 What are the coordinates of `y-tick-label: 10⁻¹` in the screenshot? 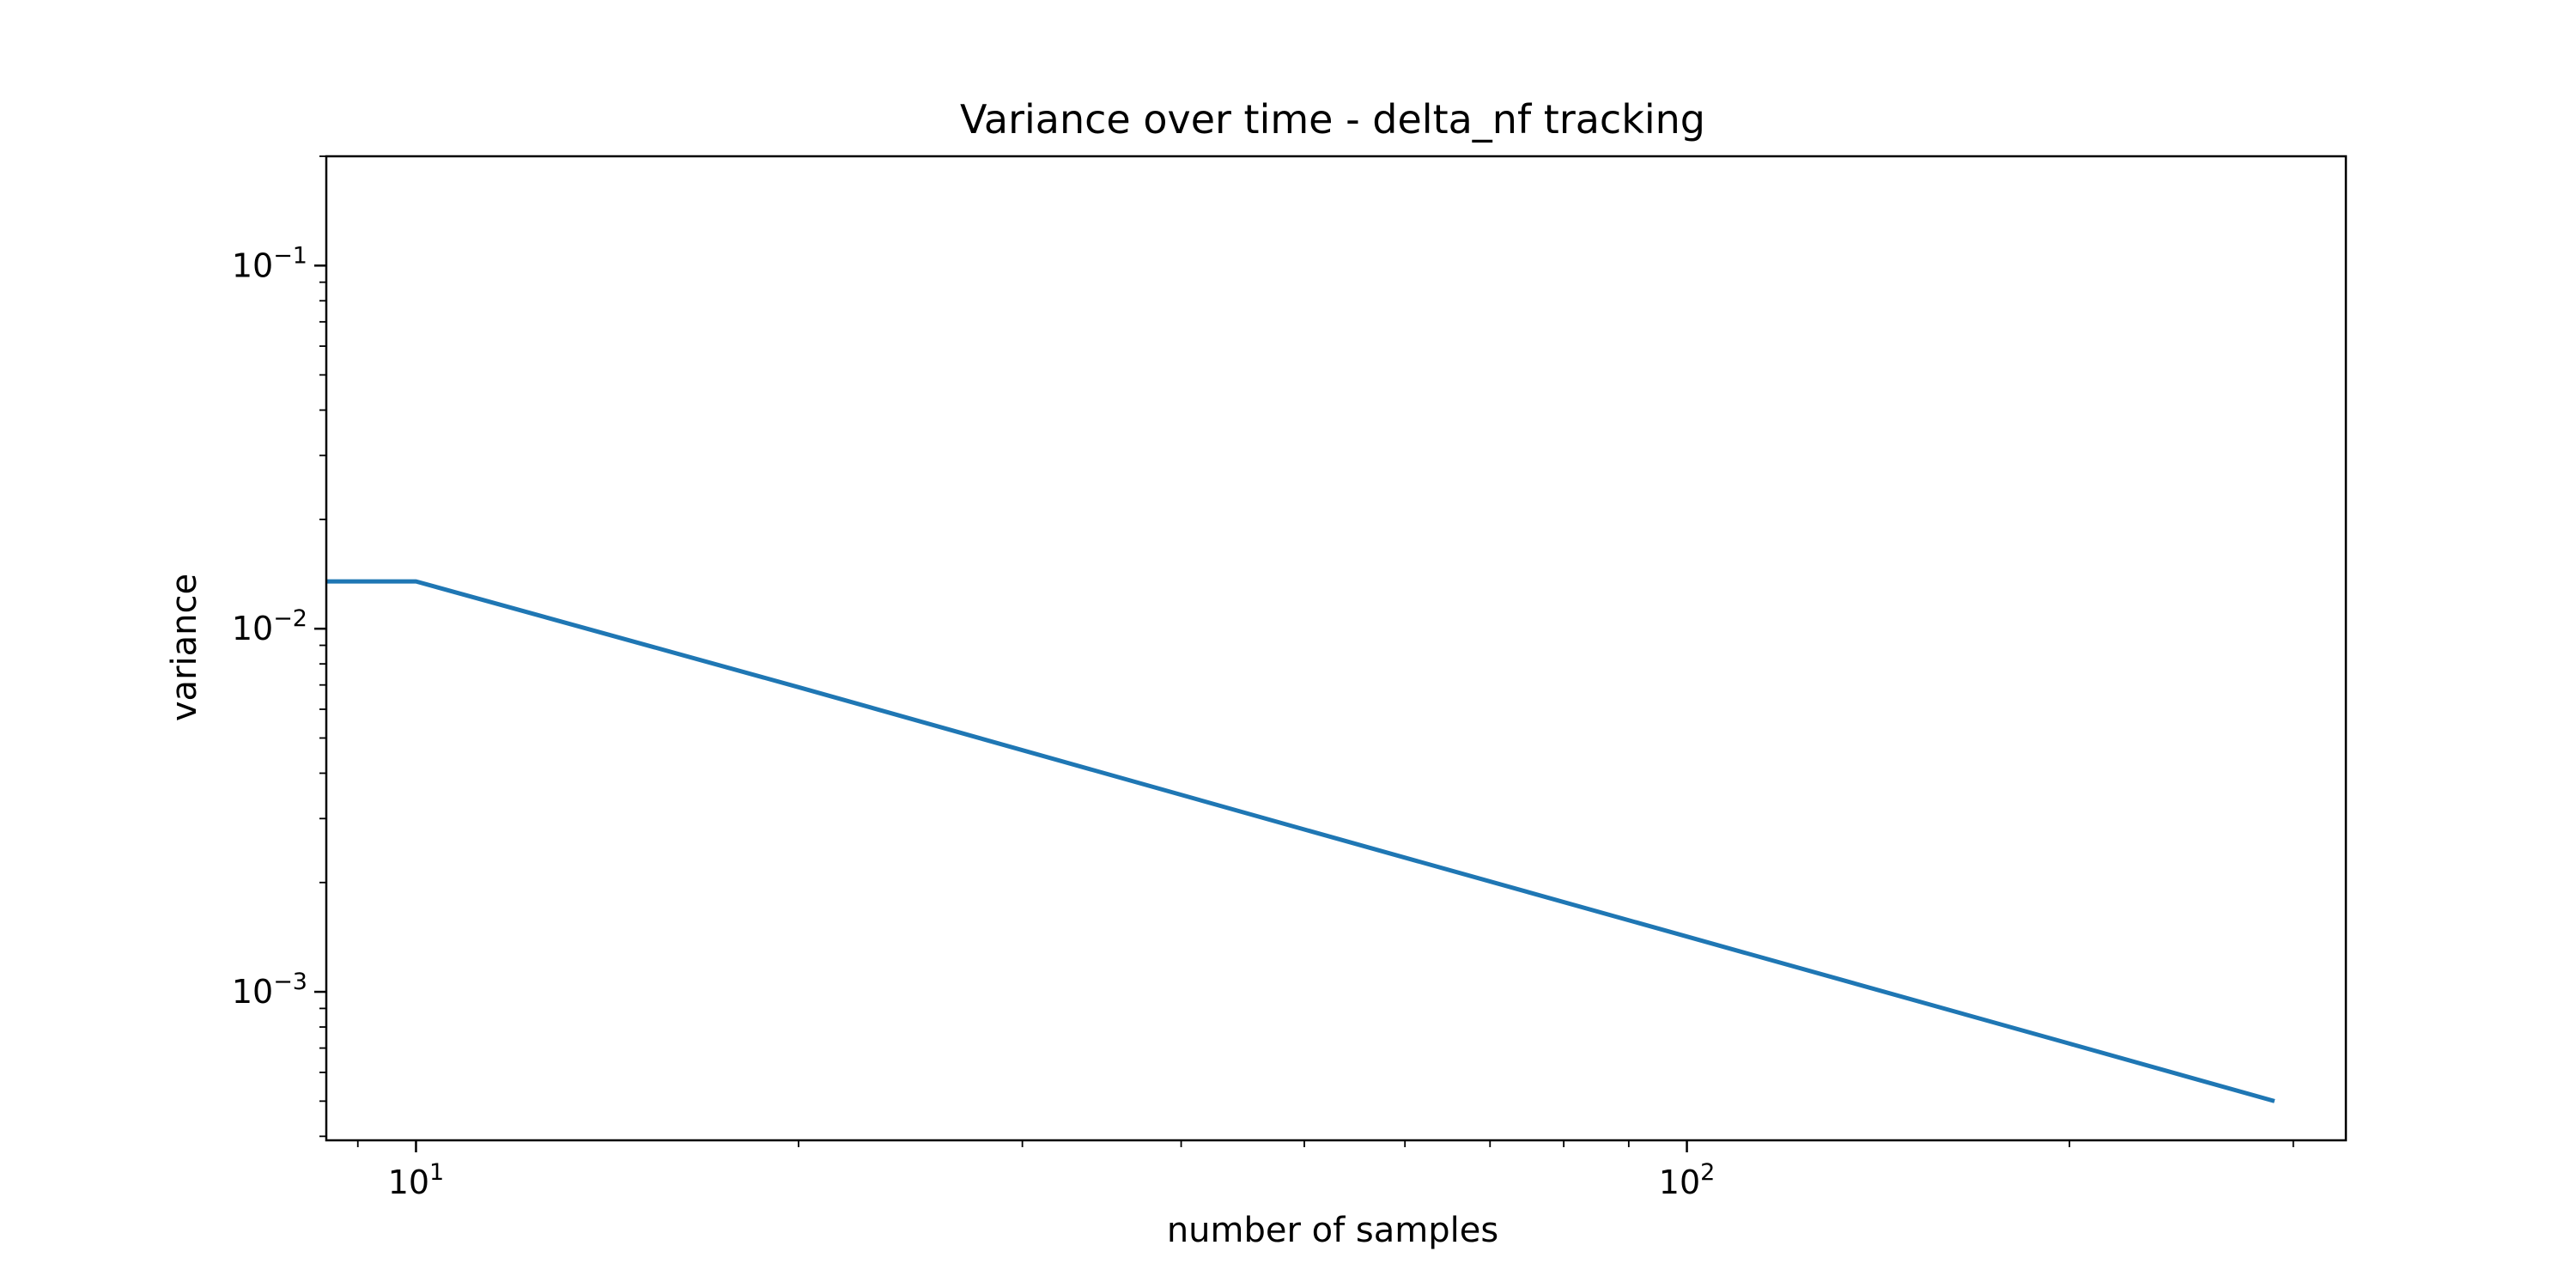 It's located at (269, 263).